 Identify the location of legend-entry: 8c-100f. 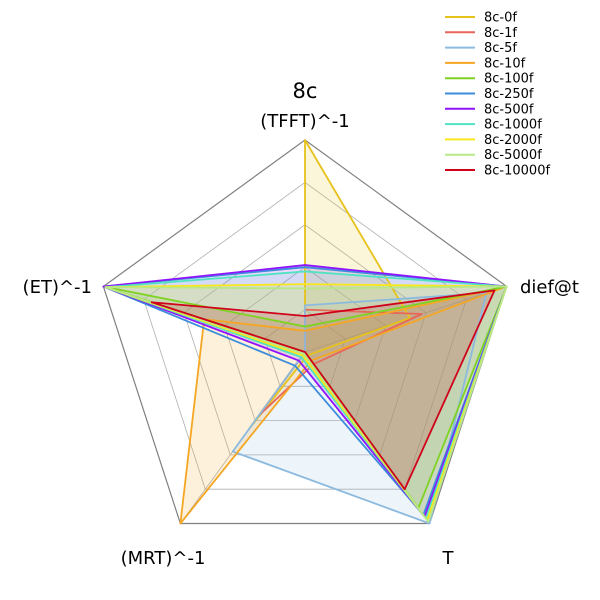
(509, 79).